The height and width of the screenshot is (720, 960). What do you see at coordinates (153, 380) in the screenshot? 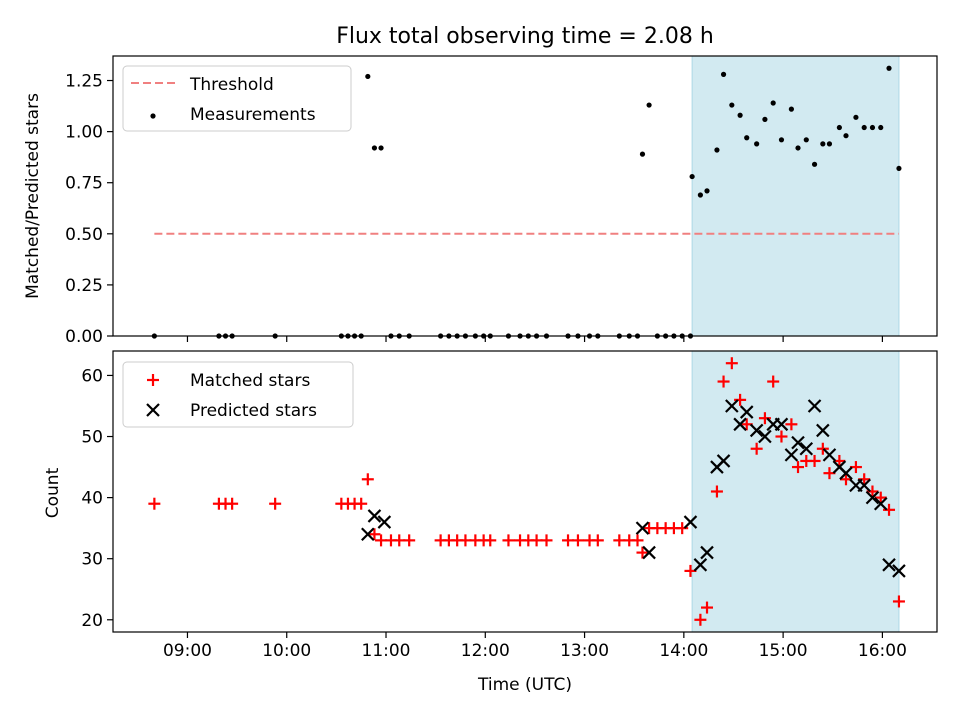
I see `legend-matched-swatch` at bounding box center [153, 380].